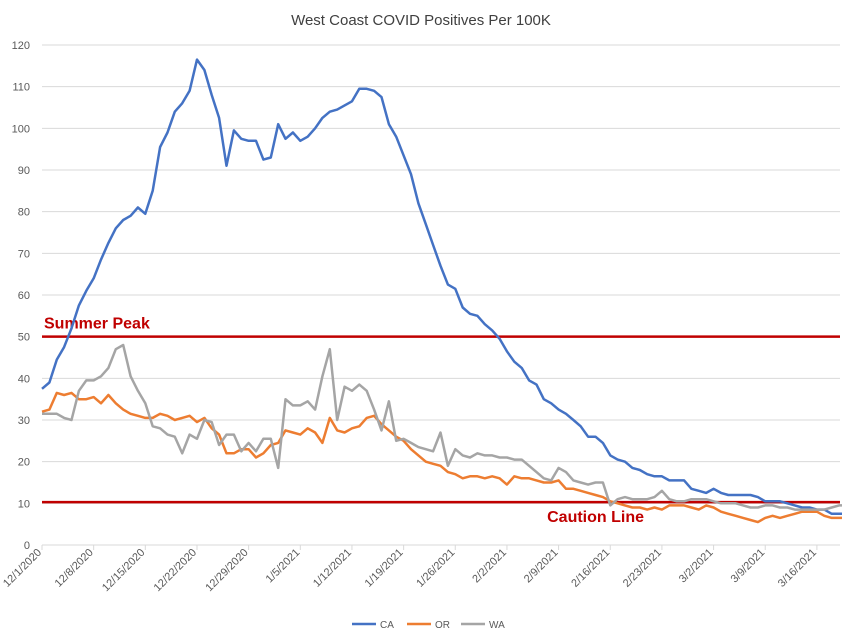 The image size is (842, 637). I want to click on x-tick-label: 1/19/2021, so click(384, 568).